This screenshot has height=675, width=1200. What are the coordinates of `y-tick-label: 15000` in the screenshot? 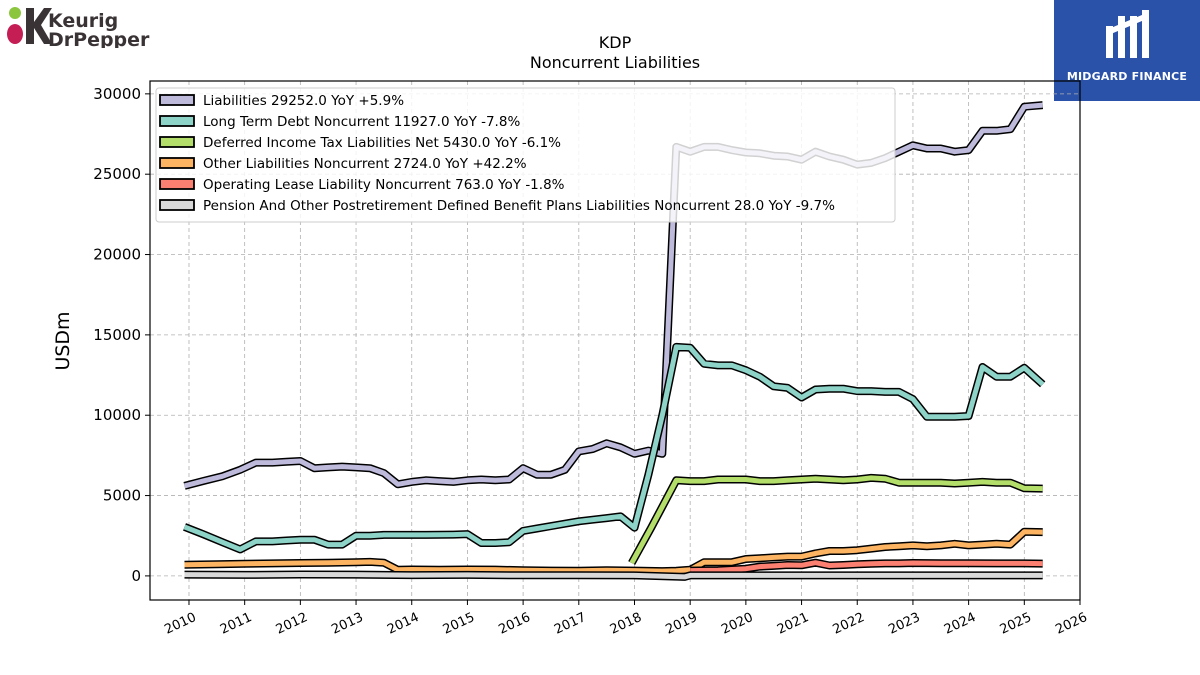 It's located at (117, 335).